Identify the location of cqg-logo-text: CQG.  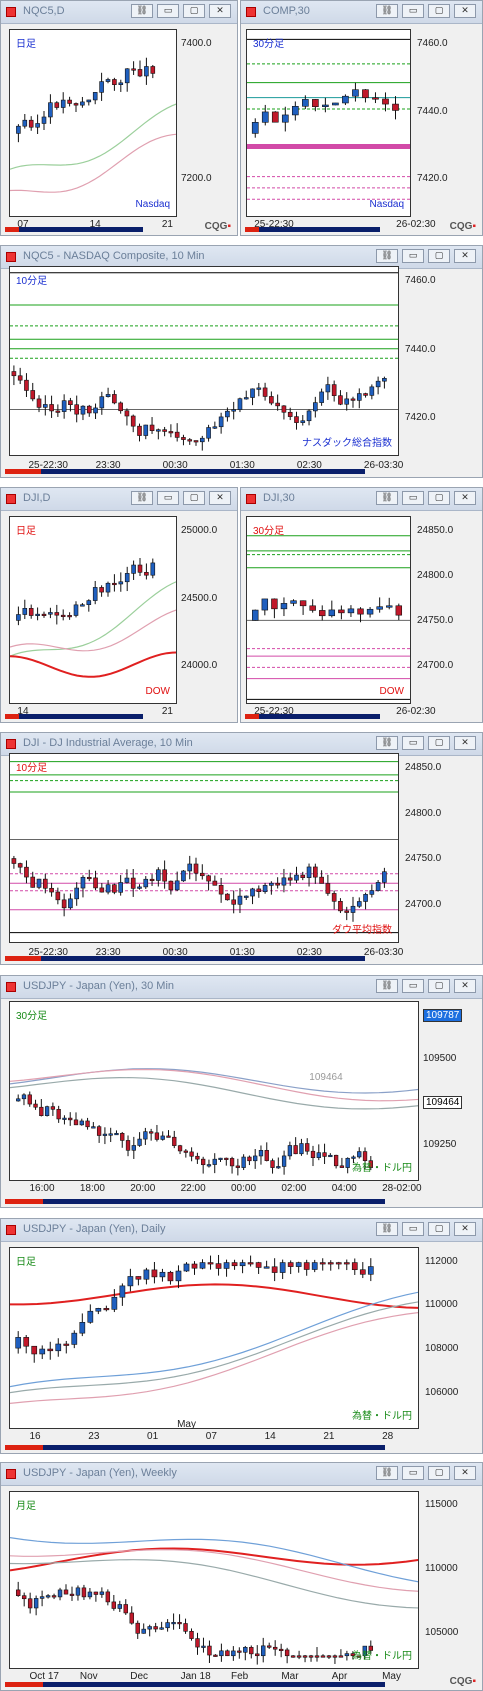
(461, 1681).